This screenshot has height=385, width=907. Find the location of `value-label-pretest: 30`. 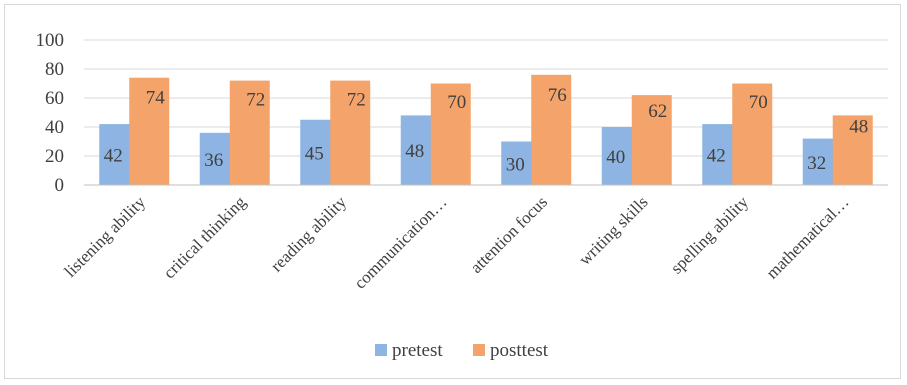

value-label-pretest: 30 is located at coordinates (515, 164).